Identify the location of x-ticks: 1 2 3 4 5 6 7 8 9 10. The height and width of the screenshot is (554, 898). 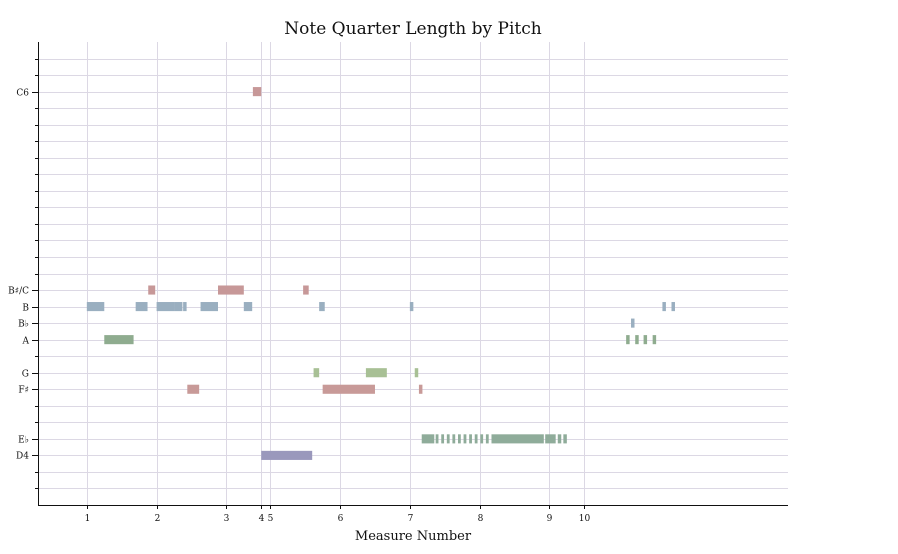
(338, 514).